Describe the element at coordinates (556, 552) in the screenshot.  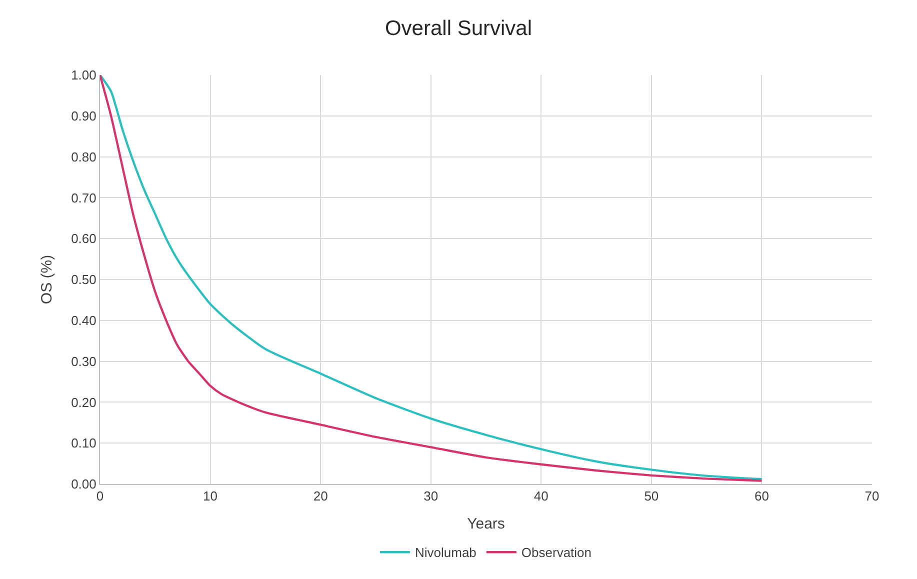
I see `legend-label: Observation` at that location.